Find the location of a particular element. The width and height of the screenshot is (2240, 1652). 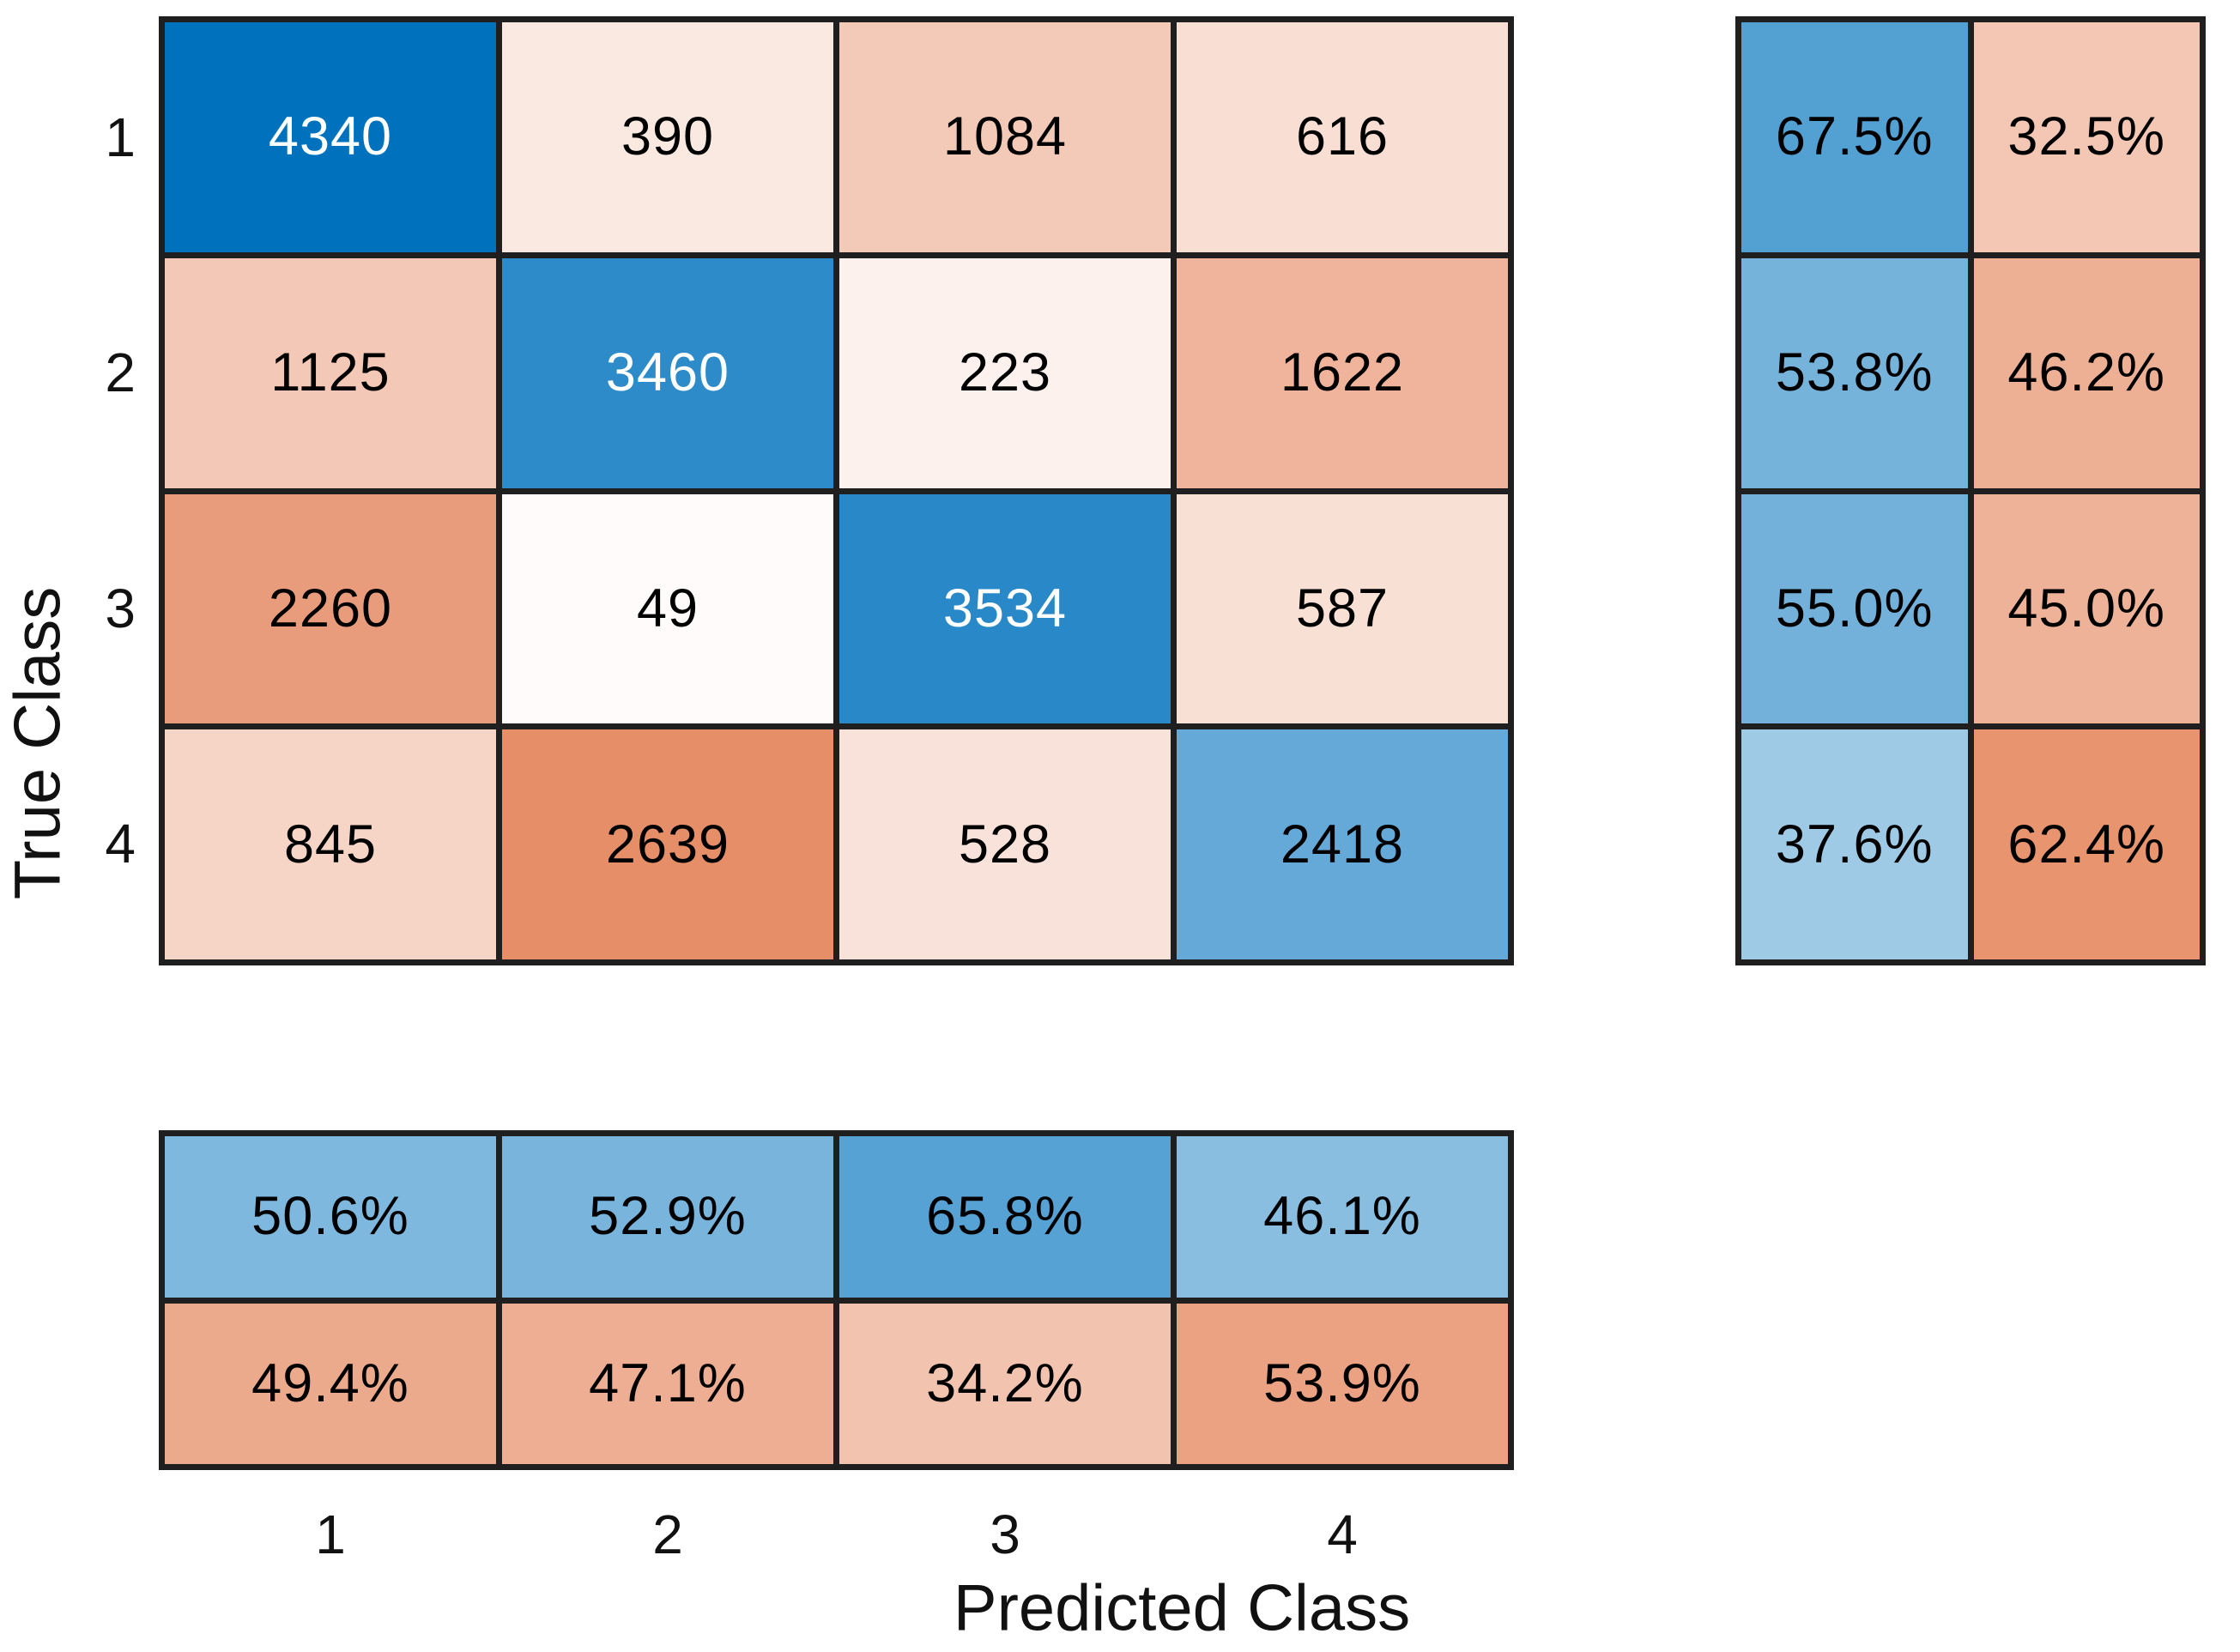

matrix-cell: 47.1% is located at coordinates (667, 1383).